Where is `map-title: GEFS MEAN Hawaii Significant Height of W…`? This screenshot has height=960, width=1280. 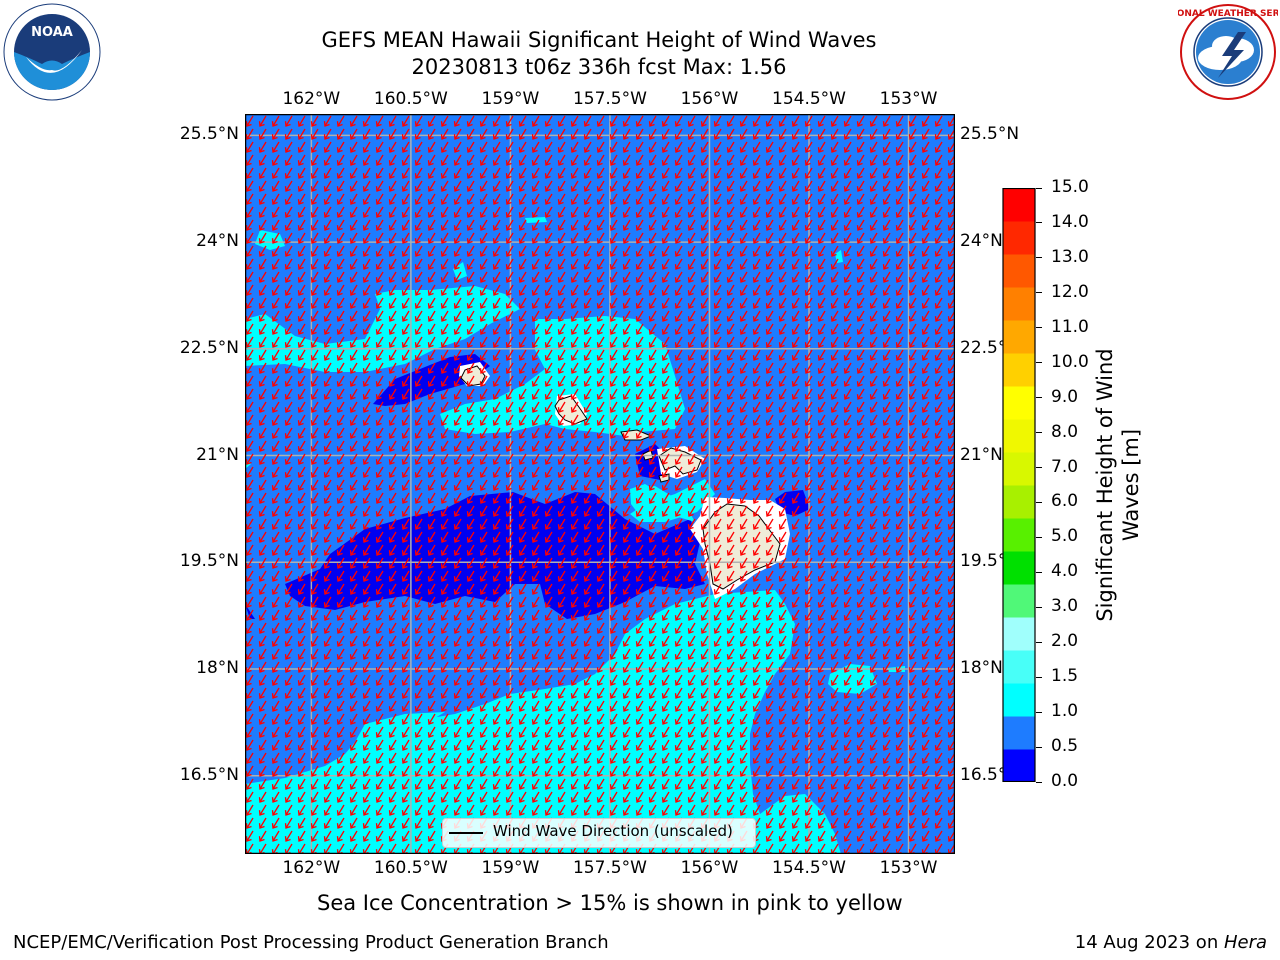
map-title: GEFS MEAN Hawaii Significant Height of W… is located at coordinates (599, 40).